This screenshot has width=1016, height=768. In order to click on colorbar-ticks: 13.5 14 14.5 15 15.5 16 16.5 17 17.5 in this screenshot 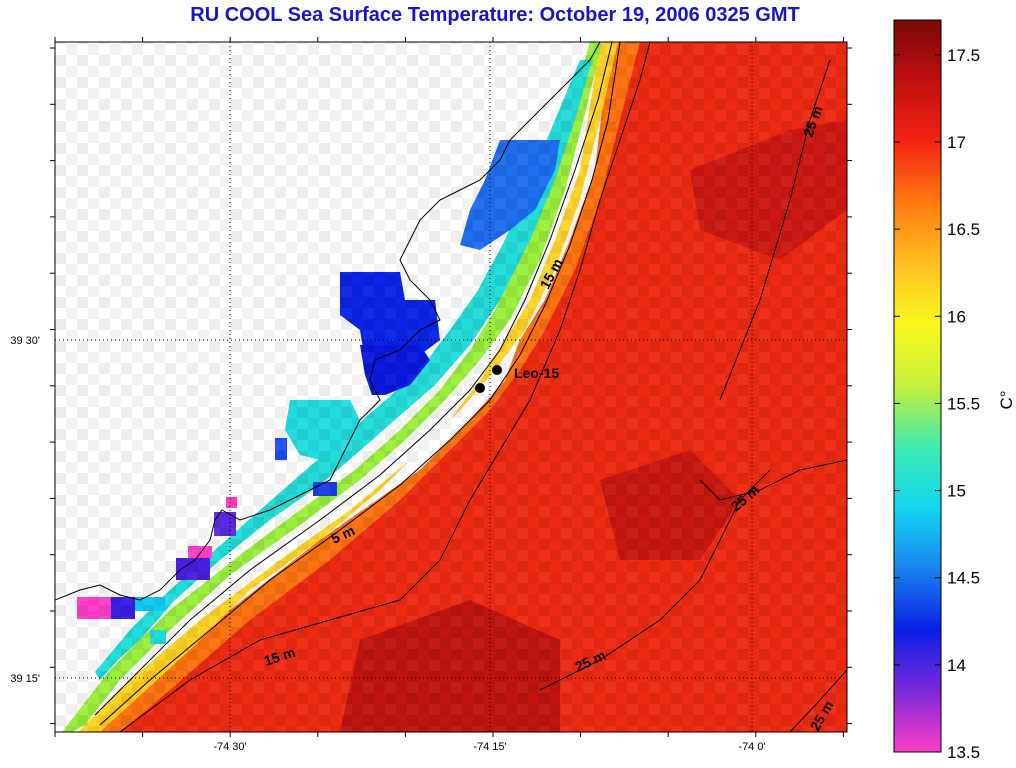, I will do `click(937, 404)`.